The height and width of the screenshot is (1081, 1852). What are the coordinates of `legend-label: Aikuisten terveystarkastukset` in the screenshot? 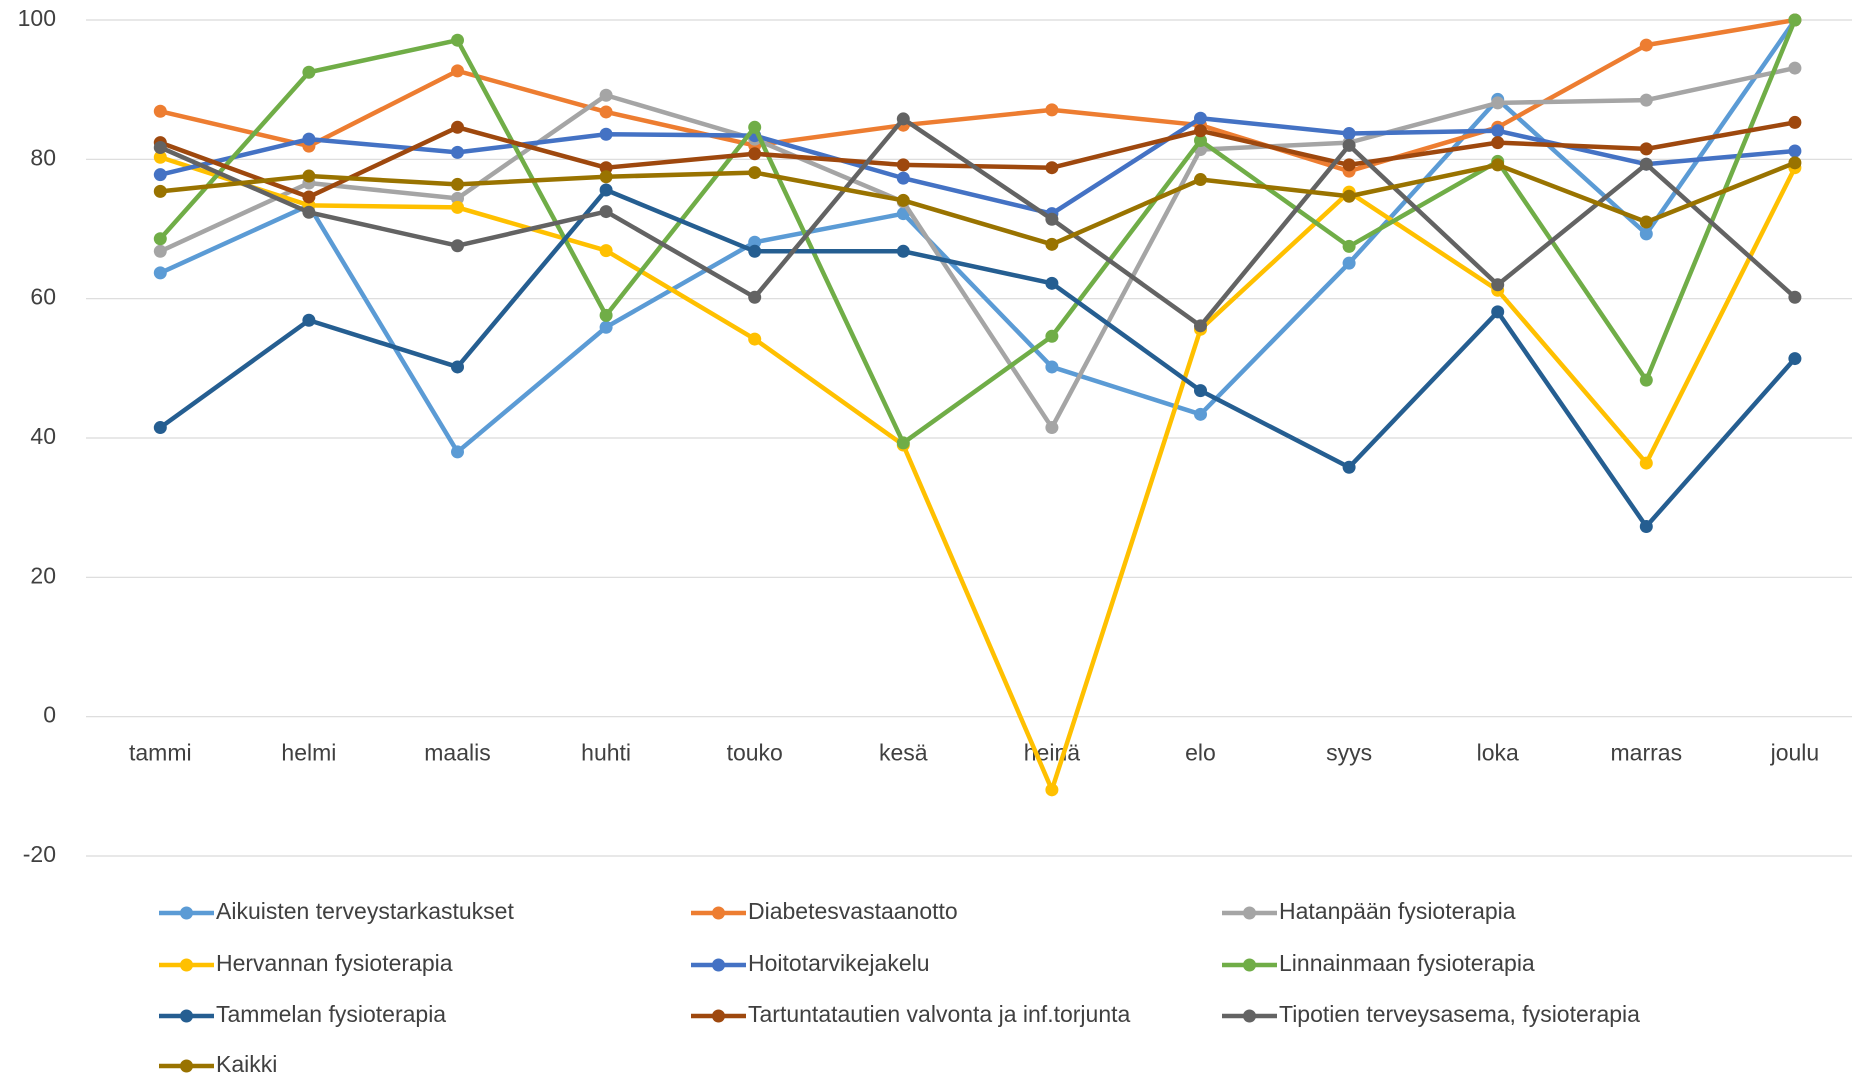 It's located at (365, 911).